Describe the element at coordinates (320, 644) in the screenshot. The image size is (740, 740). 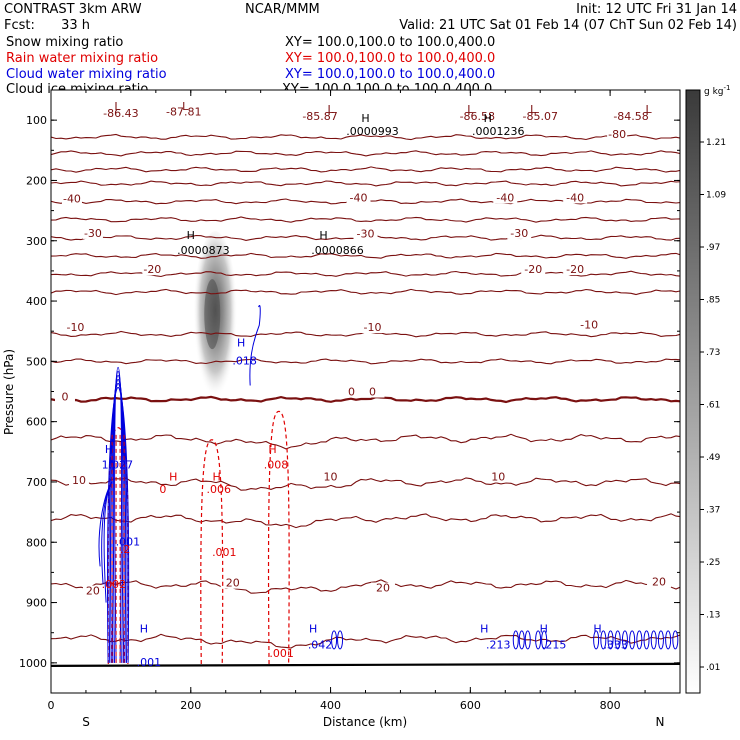
I see `value-label: .042` at that location.